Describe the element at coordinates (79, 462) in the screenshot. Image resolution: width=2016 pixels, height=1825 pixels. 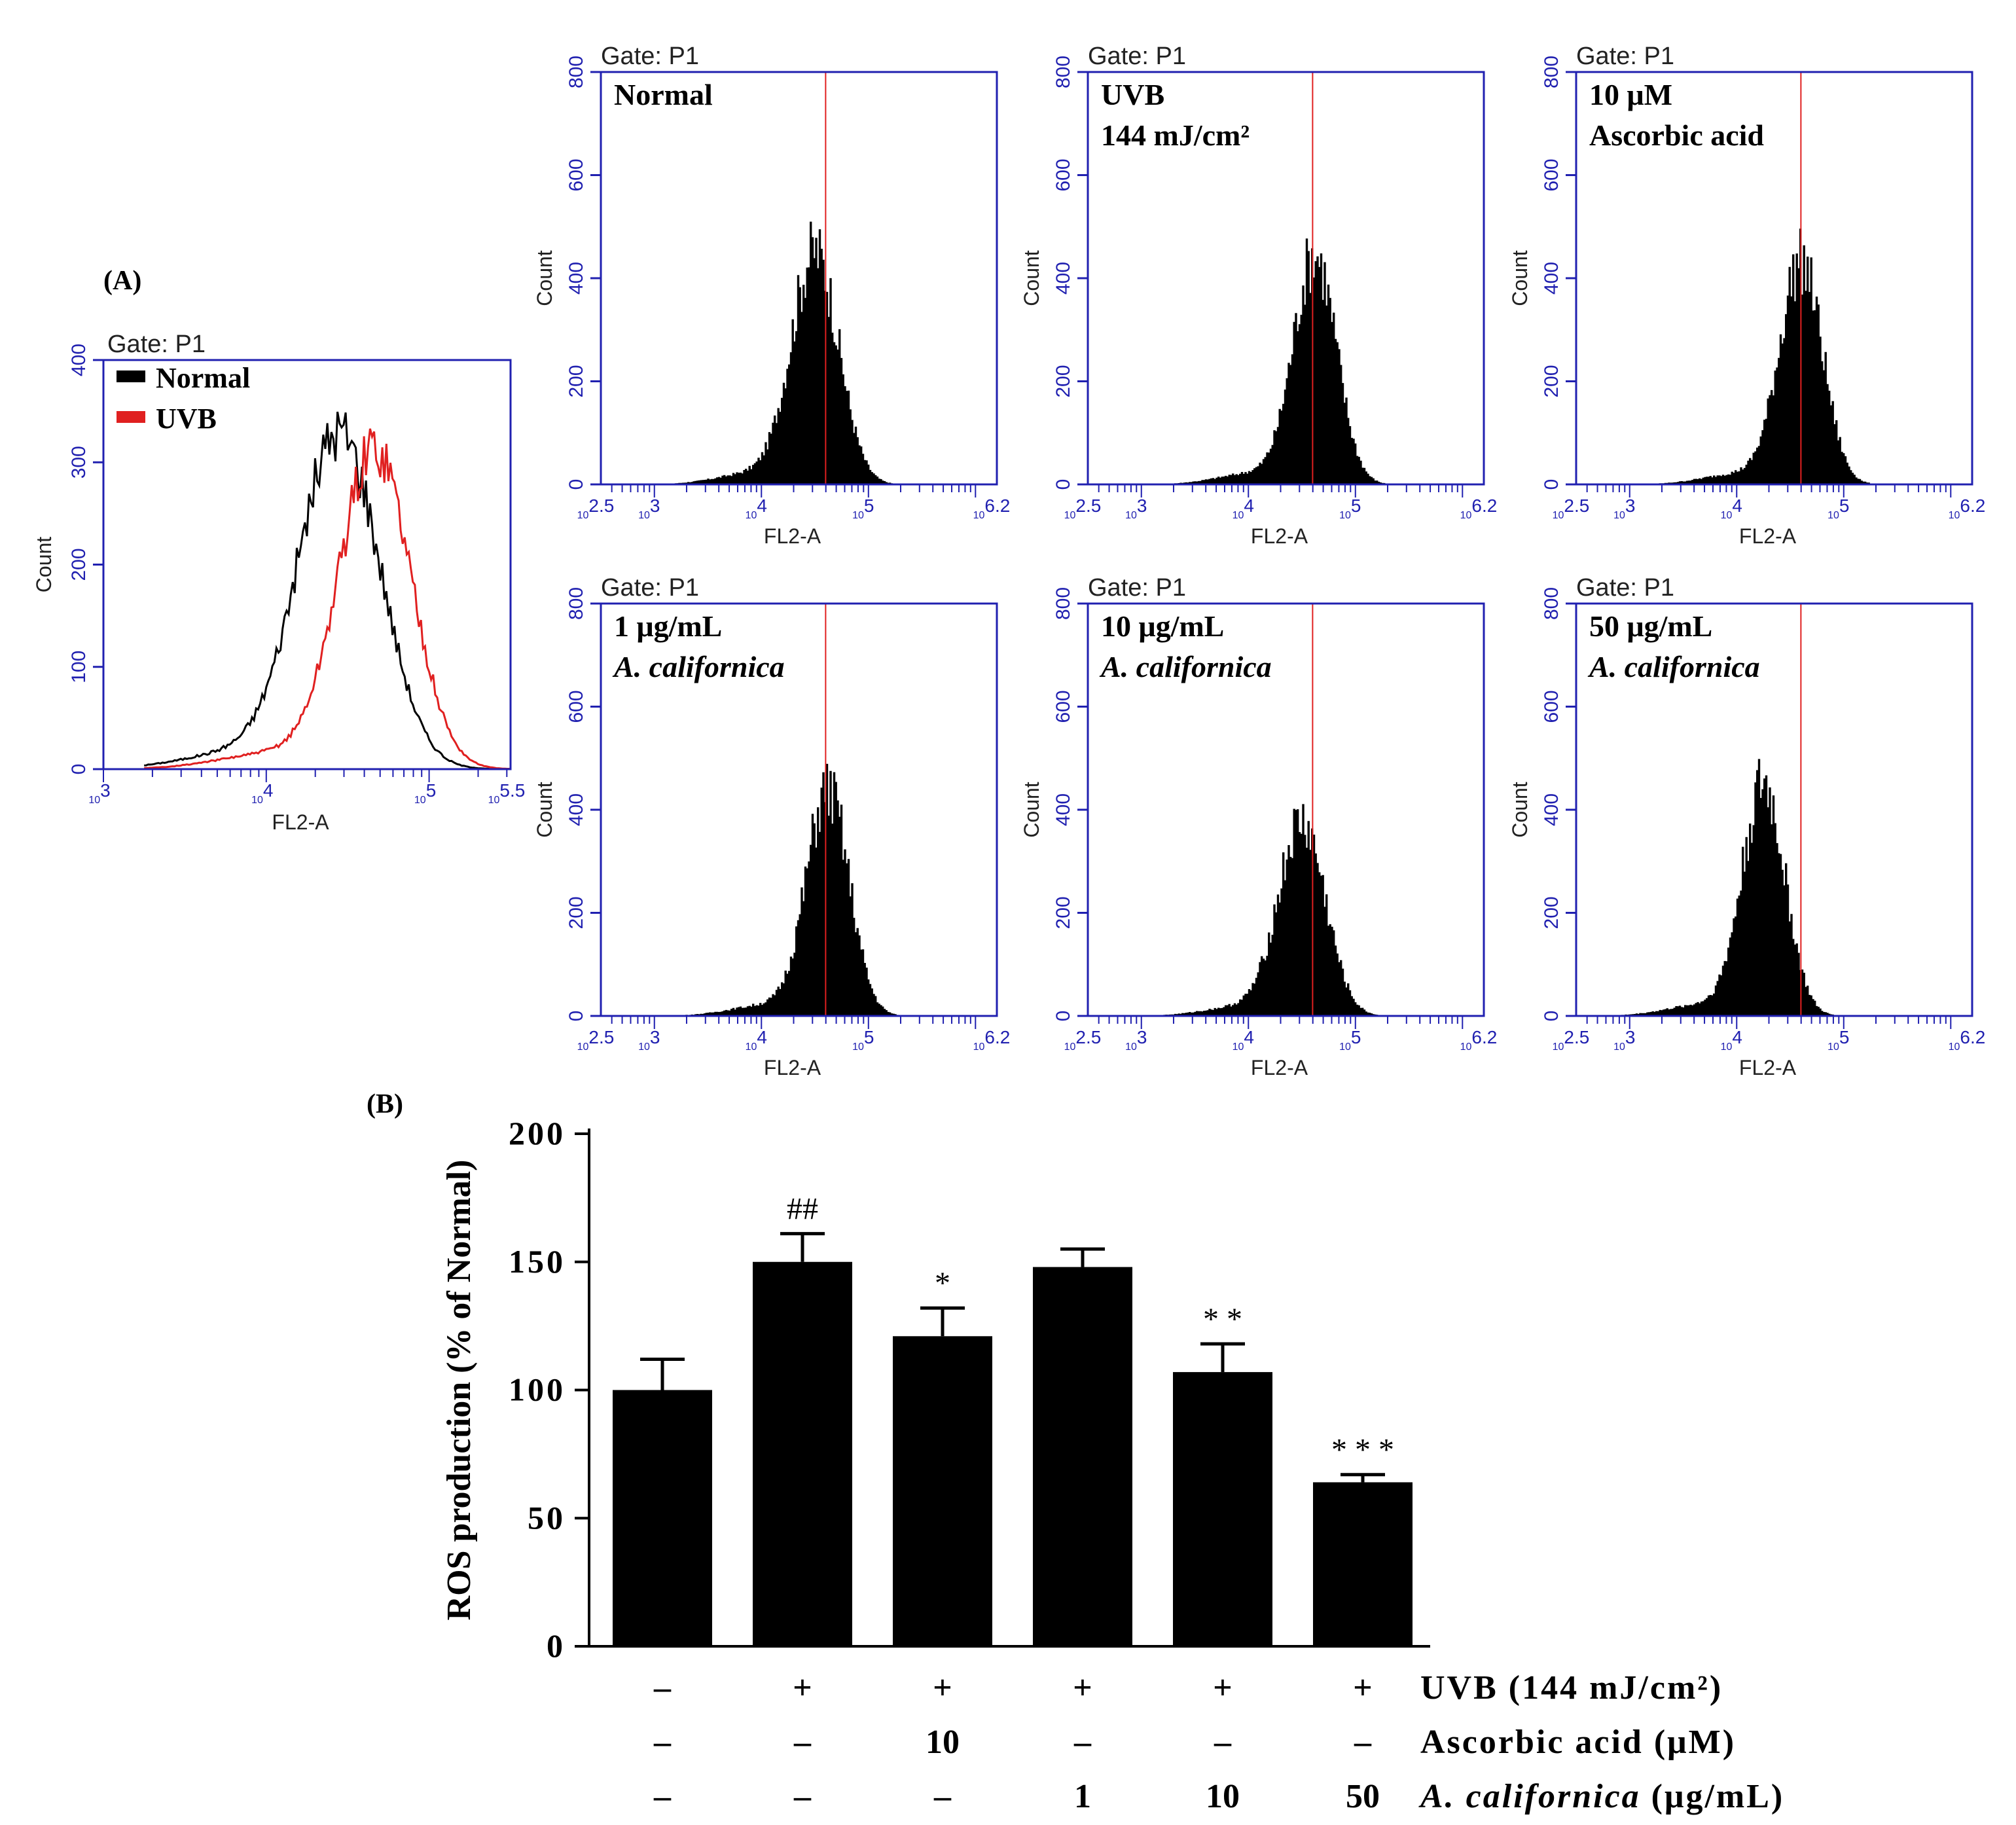
I see `y-tick-label: 300` at that location.